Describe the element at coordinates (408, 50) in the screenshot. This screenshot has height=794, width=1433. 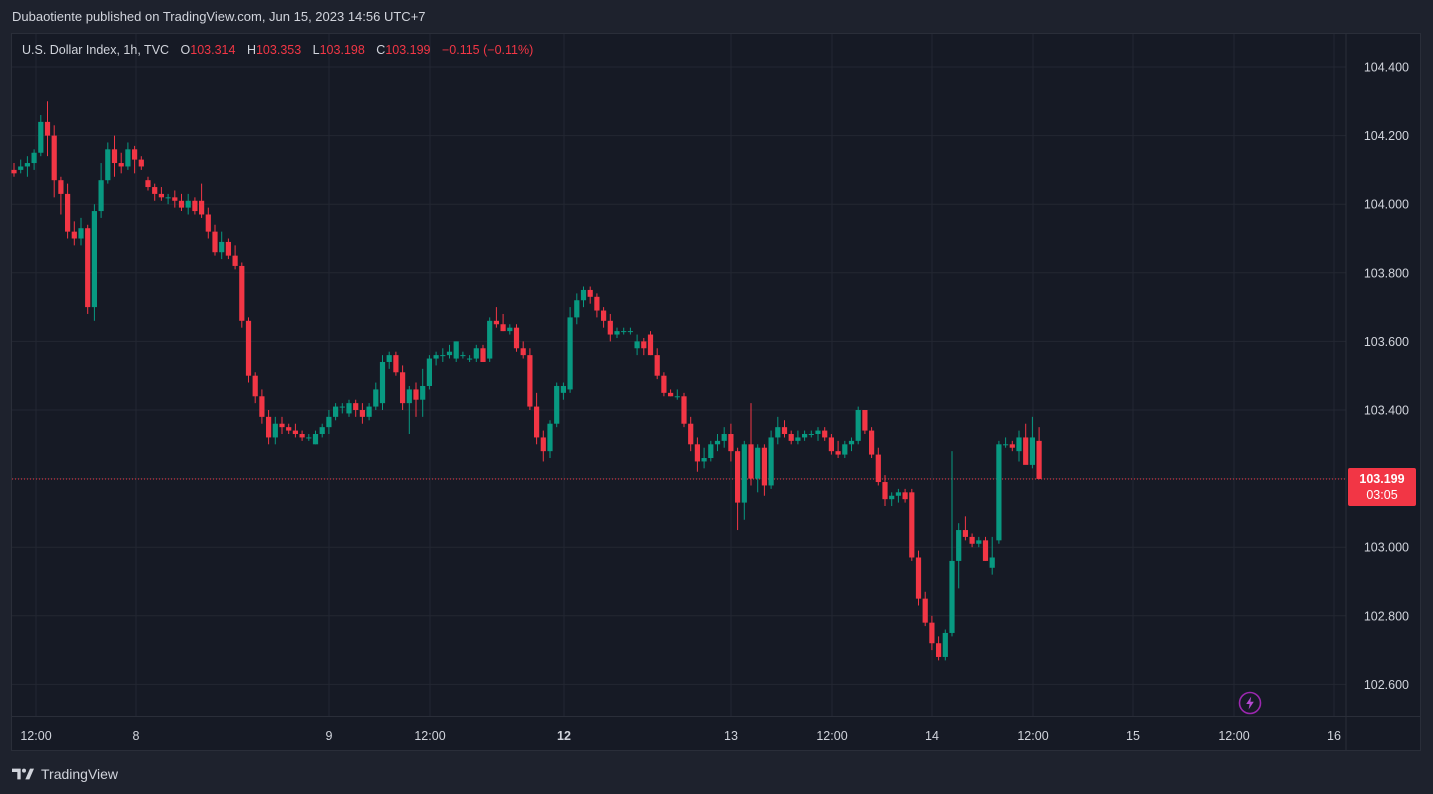
I see `close-value: 103.199` at that location.